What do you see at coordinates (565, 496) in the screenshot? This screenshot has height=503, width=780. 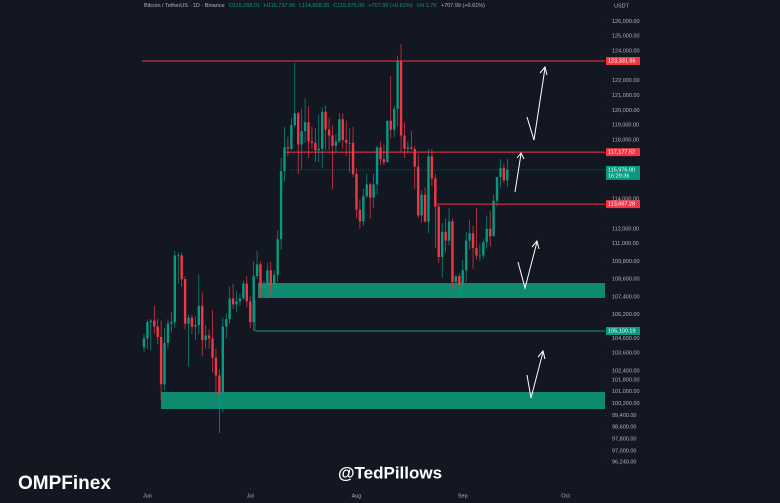 I see `x-tick-label: Oct` at bounding box center [565, 496].